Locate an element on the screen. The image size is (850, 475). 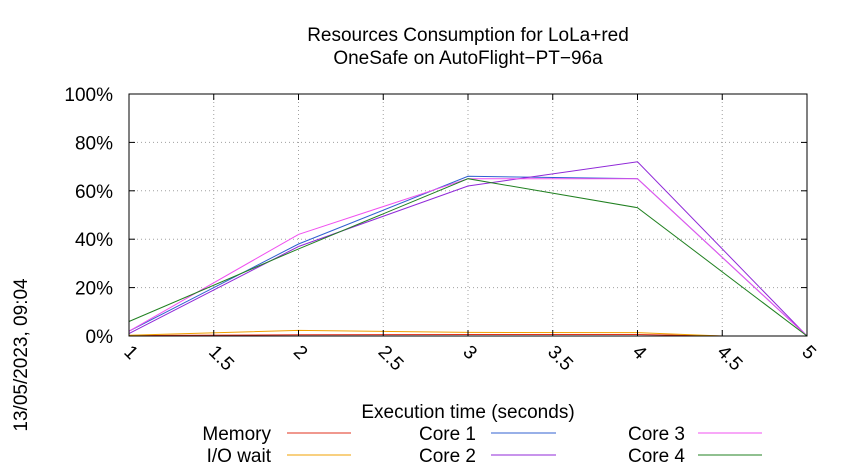
y-tick-label: 20% is located at coordinates (94, 289).